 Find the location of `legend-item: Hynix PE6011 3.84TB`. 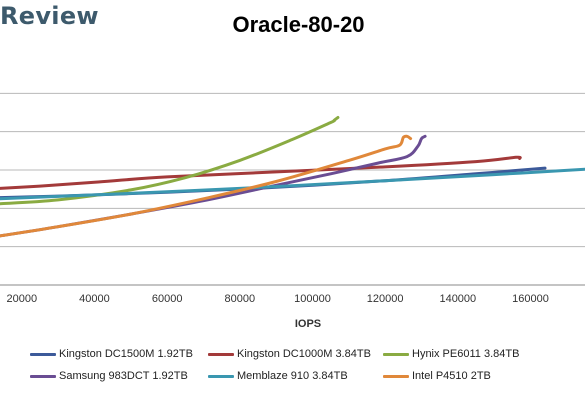

legend-item: Hynix PE6011 3.84TB is located at coordinates (451, 354).